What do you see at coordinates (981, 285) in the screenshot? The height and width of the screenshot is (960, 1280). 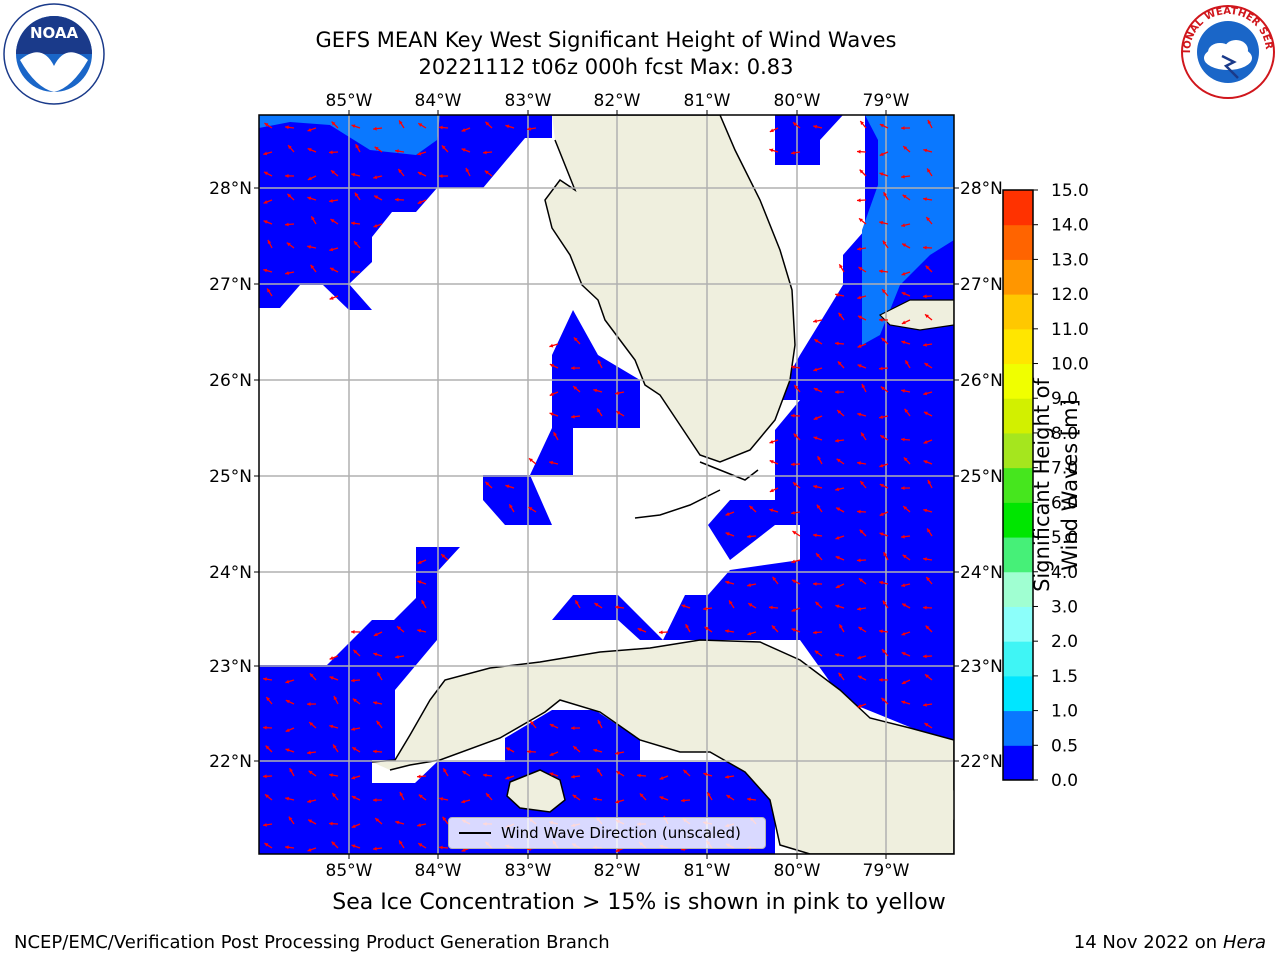 I see `lat-label-right-1: 27°N` at bounding box center [981, 285].